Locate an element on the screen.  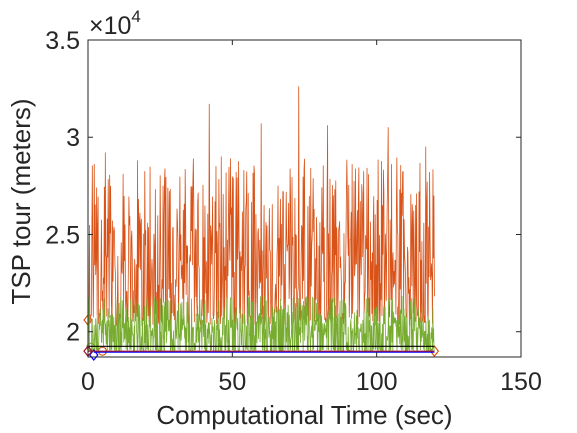
x-tick-label: 0 is located at coordinates (88, 382).